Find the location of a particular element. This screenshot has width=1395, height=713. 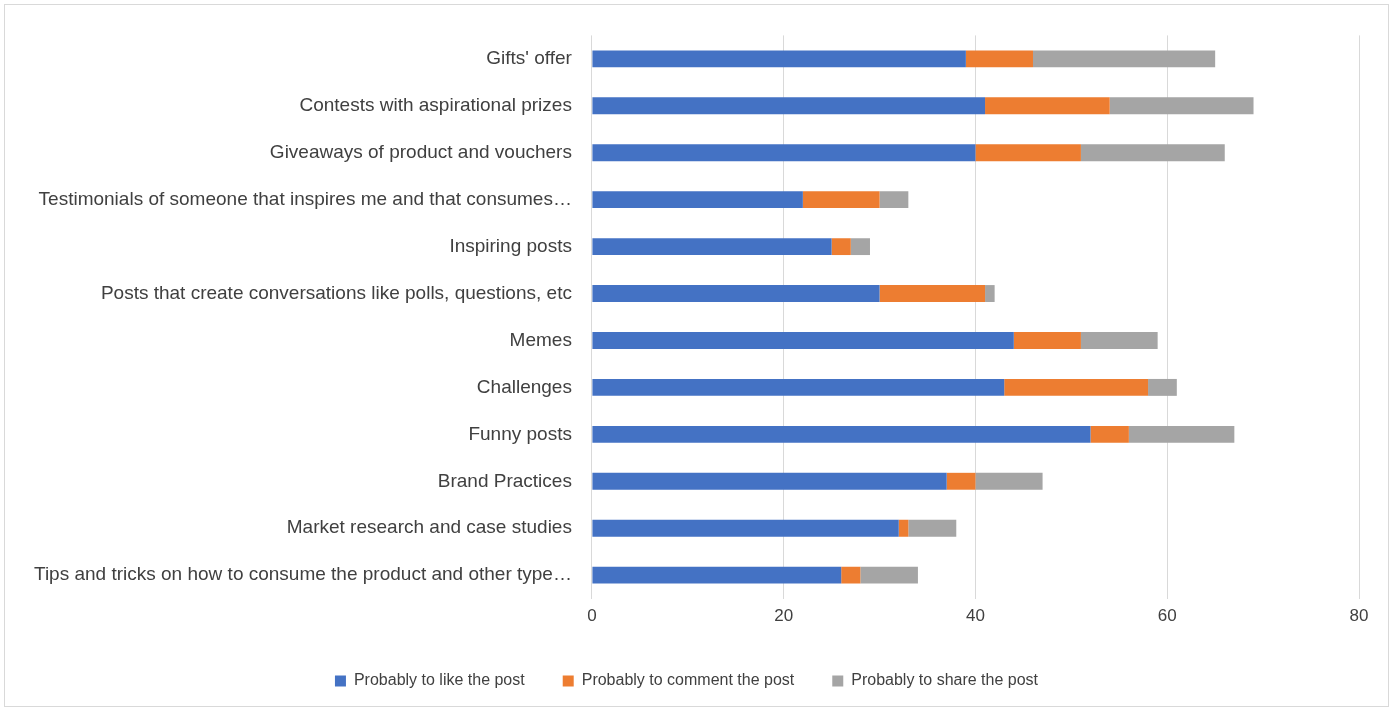

y-tick-label: Contests with aspirational prizes is located at coordinates (435, 105).